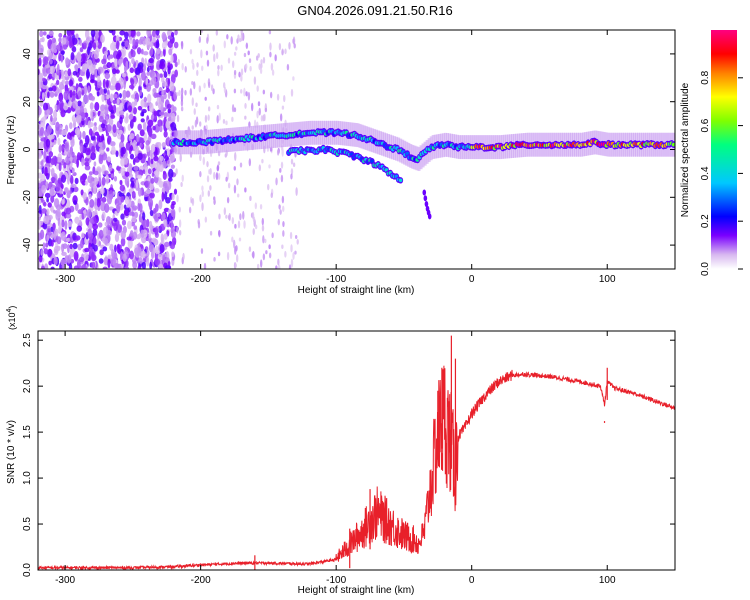  What do you see at coordinates (356, 290) in the screenshot?
I see `spectrogram-xlabel: Height of straight line (km)` at bounding box center [356, 290].